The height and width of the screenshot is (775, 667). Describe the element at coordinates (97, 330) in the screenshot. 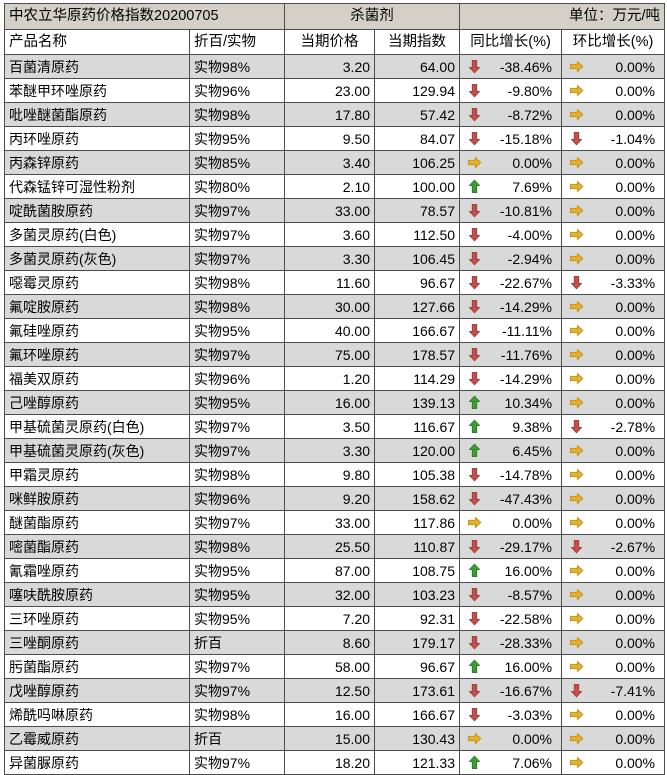

I see `cell-product-name: 氟硅唑原药` at that location.